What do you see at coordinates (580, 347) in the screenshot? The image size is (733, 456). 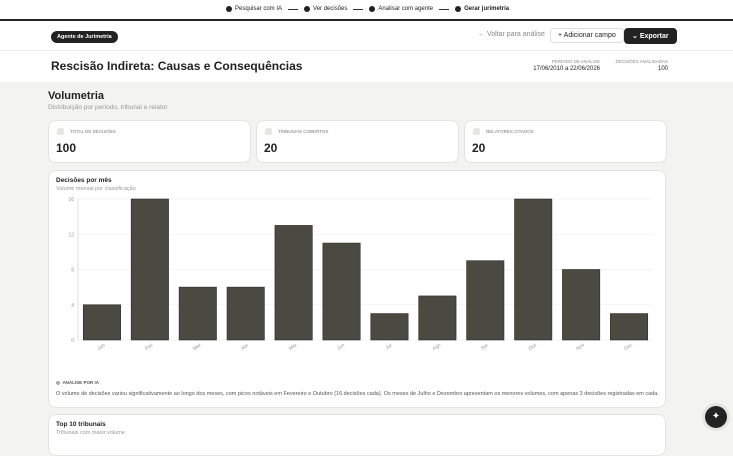 I see `x-tick-label: Nov` at bounding box center [580, 347].